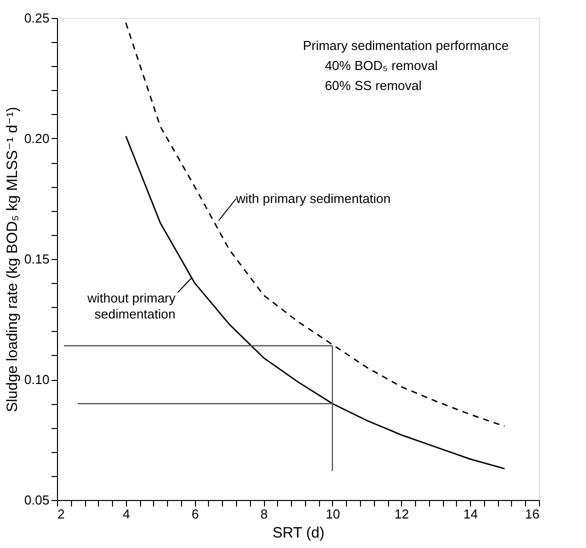 Image resolution: width=586 pixels, height=548 pixels. What do you see at coordinates (470, 514) in the screenshot?
I see `x-tick-label: 14` at bounding box center [470, 514].